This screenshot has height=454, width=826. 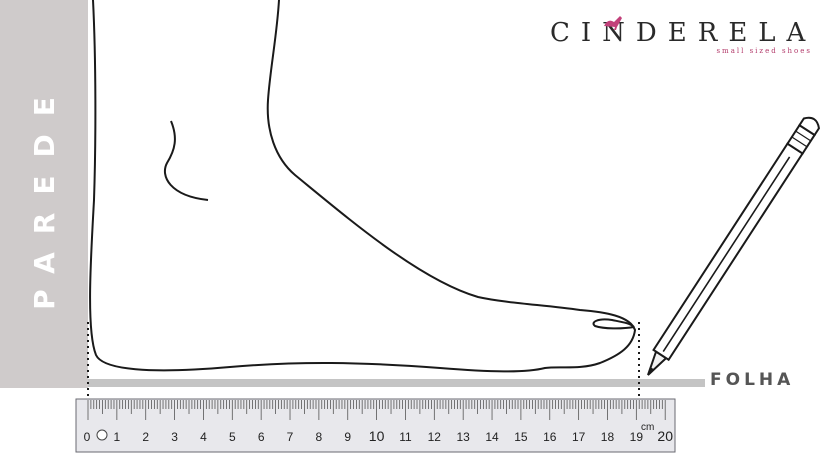 What do you see at coordinates (232, 437) in the screenshot?
I see `ruler-number: 5` at bounding box center [232, 437].